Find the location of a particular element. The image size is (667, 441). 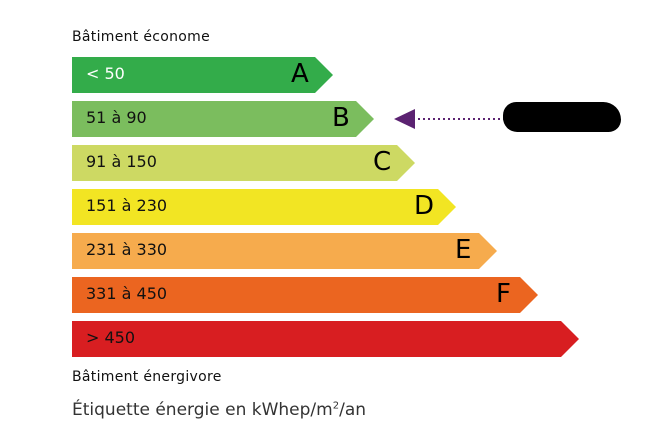

class-range: 151 à 230 is located at coordinates (127, 205).